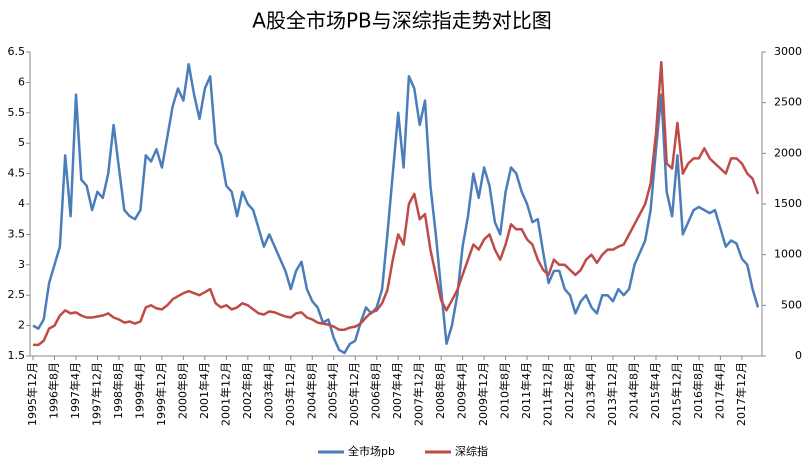 The width and height of the screenshot is (805, 470). I want to click on x-tick-label: 2004年8月, so click(311, 390).